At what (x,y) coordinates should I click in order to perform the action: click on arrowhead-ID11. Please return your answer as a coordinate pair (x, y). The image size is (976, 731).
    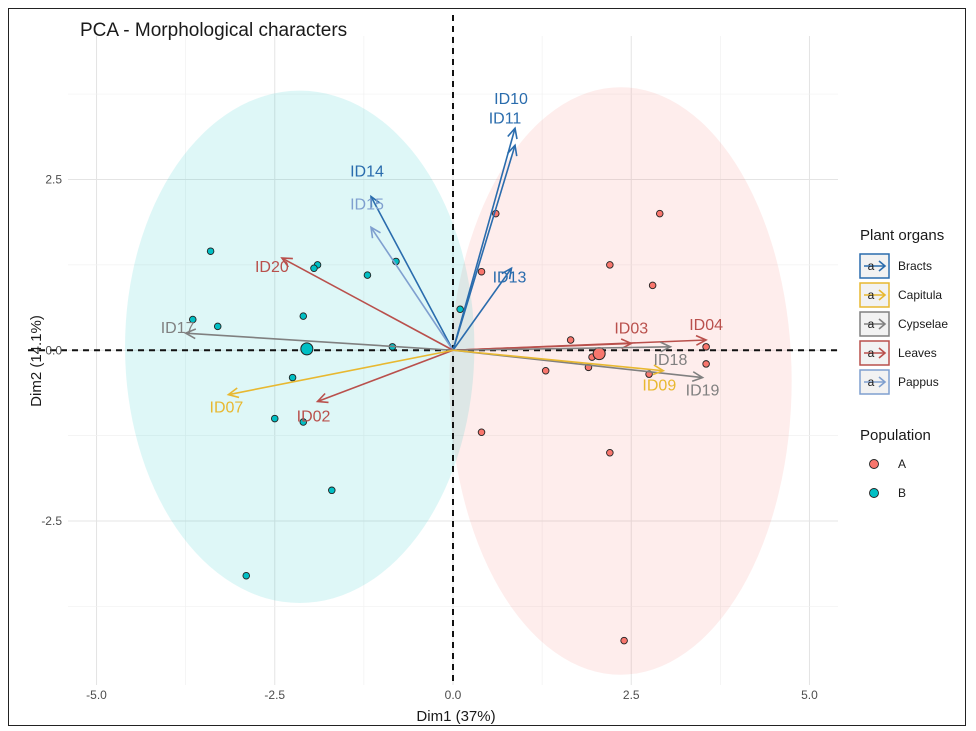
    Looking at the image, I should click on (512, 150).